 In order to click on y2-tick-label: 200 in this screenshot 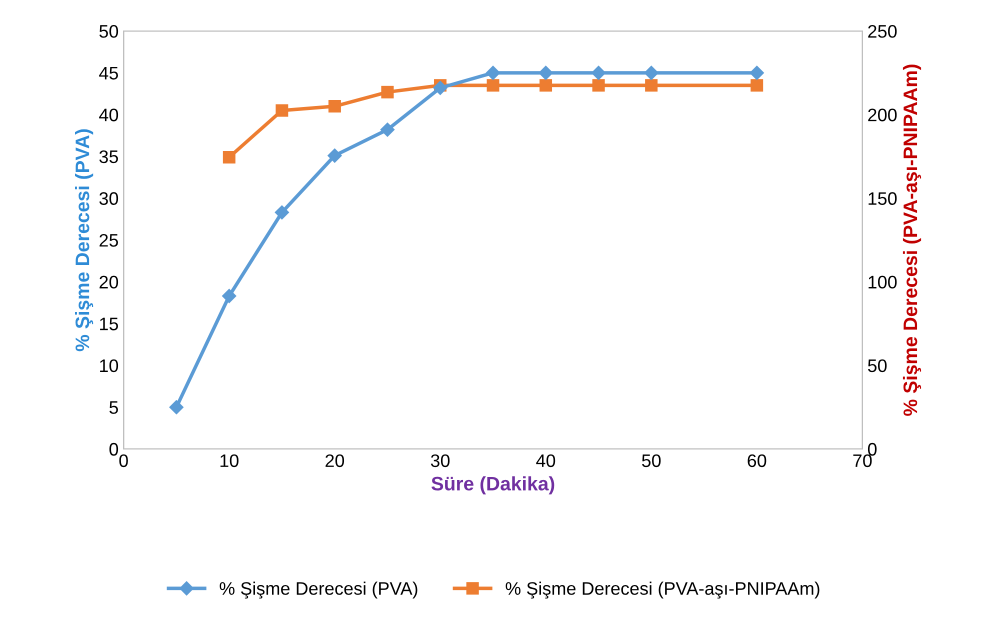, I will do `click(882, 115)`.